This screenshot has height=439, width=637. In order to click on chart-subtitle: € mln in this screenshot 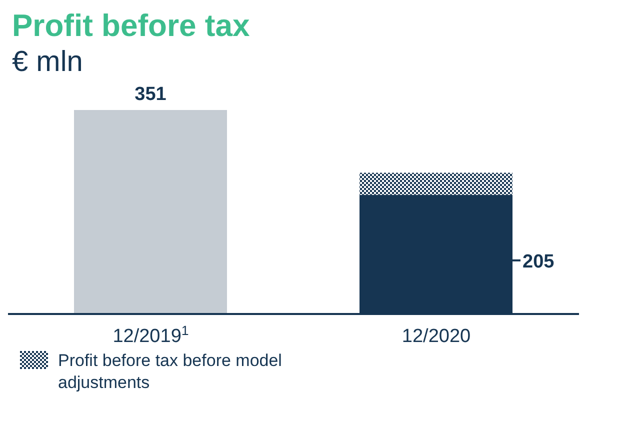, I will do `click(47, 62)`.